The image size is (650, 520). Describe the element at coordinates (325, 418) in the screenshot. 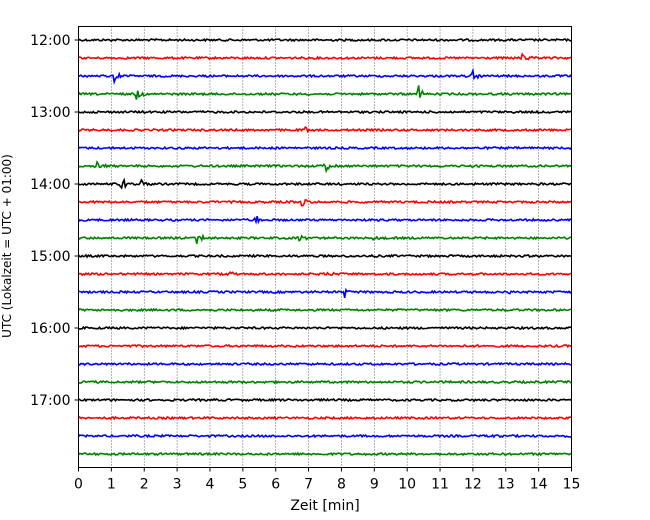

I see `trace-17:15` at that location.